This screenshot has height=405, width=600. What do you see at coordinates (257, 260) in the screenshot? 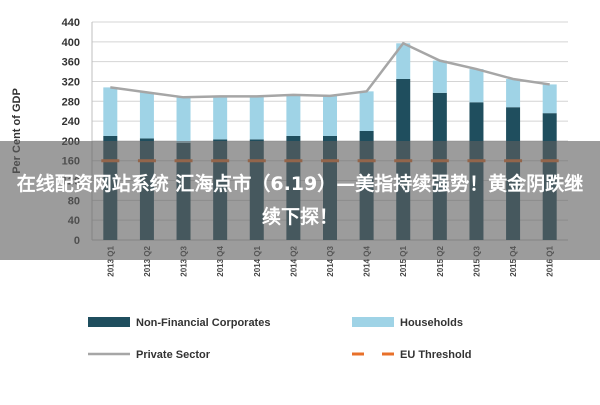
I see `x-category-label: 2014 Q1` at bounding box center [257, 260].